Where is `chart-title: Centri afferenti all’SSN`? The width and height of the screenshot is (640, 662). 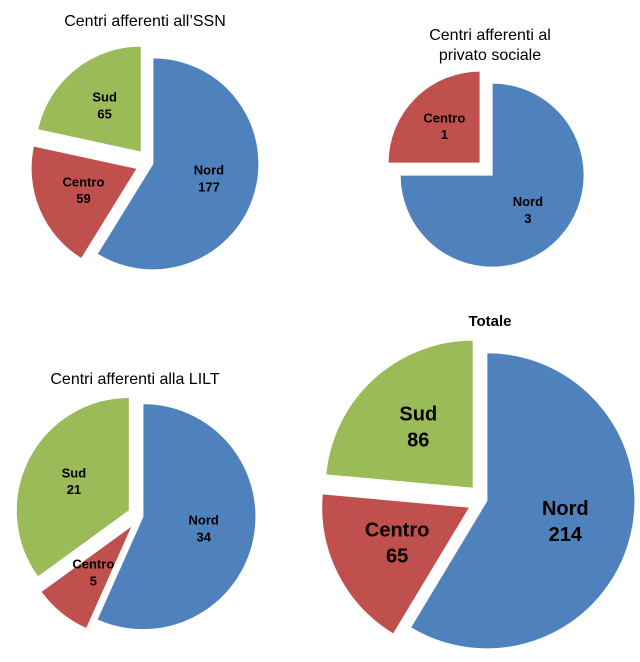
chart-title: Centri afferenti all’SSN is located at coordinates (145, 21).